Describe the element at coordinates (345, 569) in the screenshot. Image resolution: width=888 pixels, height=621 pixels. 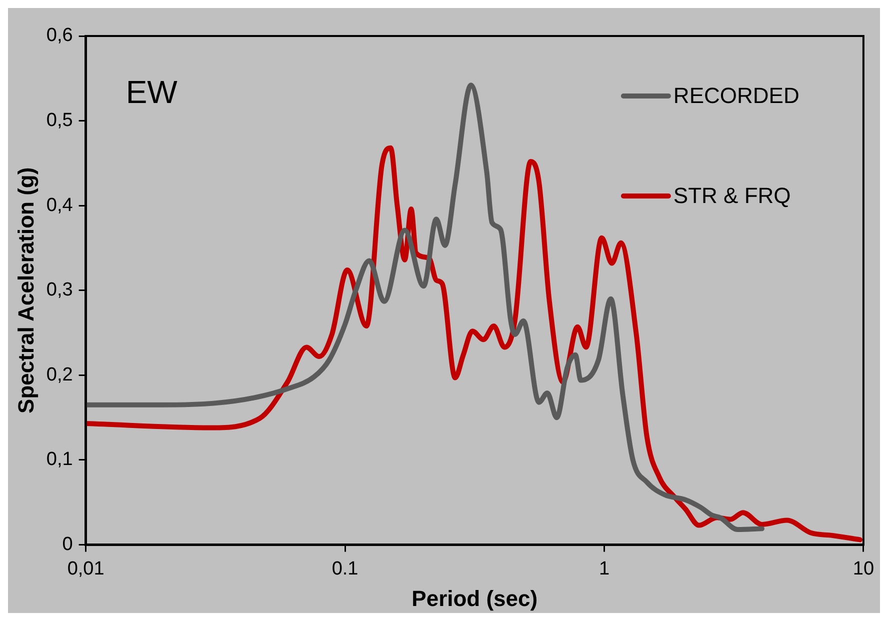
I see `x-tick-label: 0.1` at that location.